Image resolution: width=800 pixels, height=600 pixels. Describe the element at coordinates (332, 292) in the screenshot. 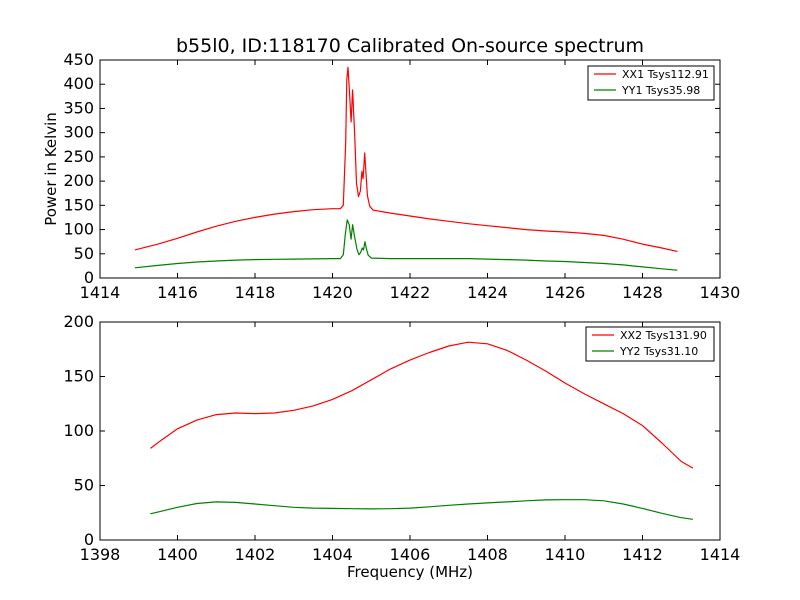

I see `top-x-tick-label: 1420` at that location.